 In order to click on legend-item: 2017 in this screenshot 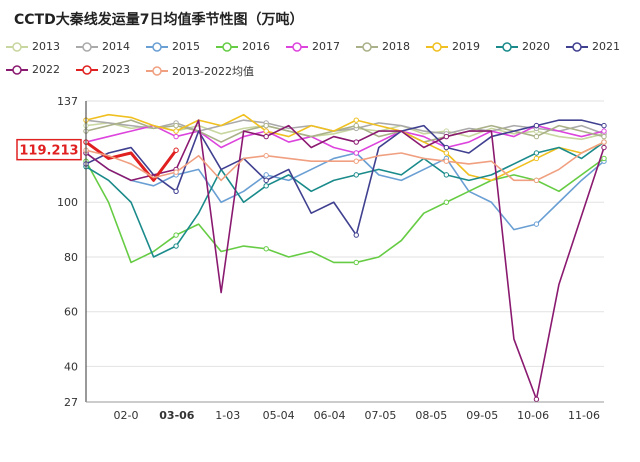, I will do `click(313, 46)`.